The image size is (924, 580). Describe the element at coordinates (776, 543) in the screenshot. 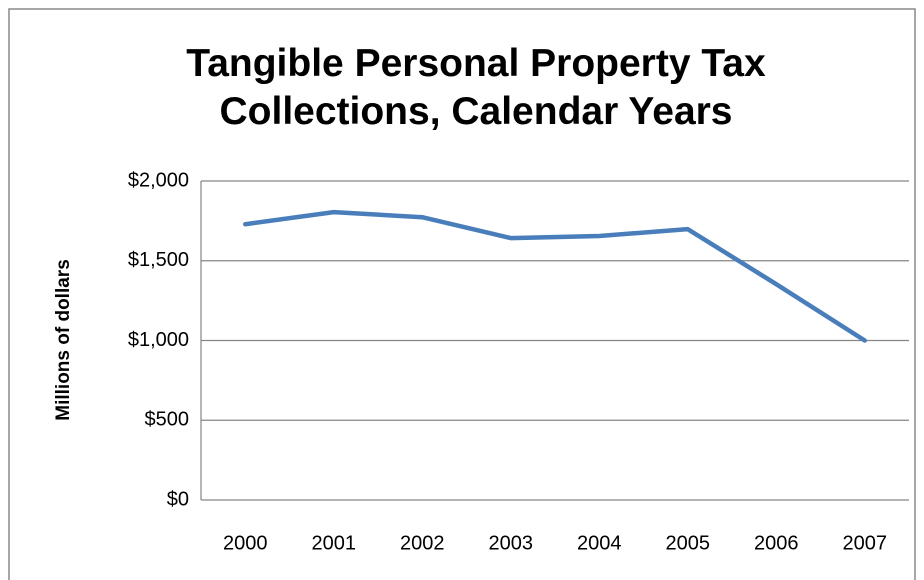

I see `x-tick-label: 2006` at that location.